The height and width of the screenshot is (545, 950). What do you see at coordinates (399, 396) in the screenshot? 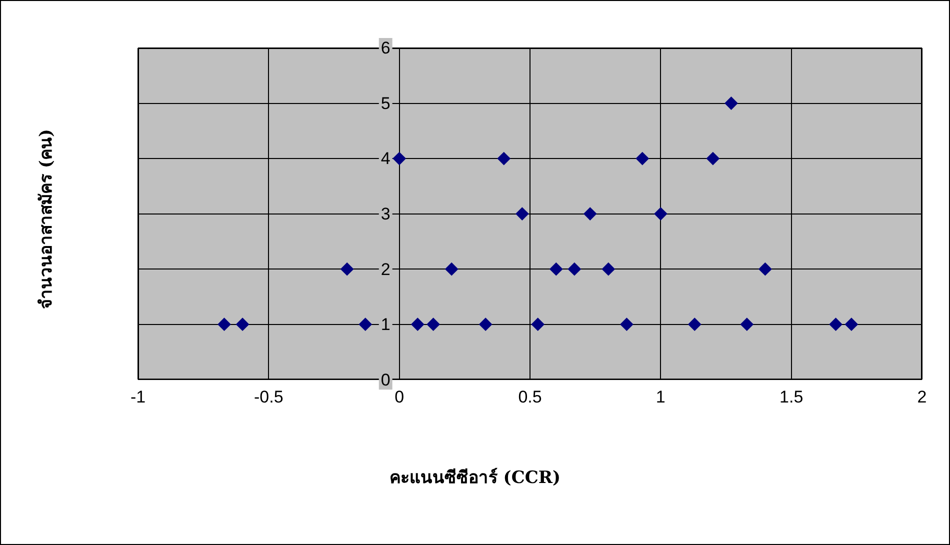
I see `x-tick-label: 0` at bounding box center [399, 396].